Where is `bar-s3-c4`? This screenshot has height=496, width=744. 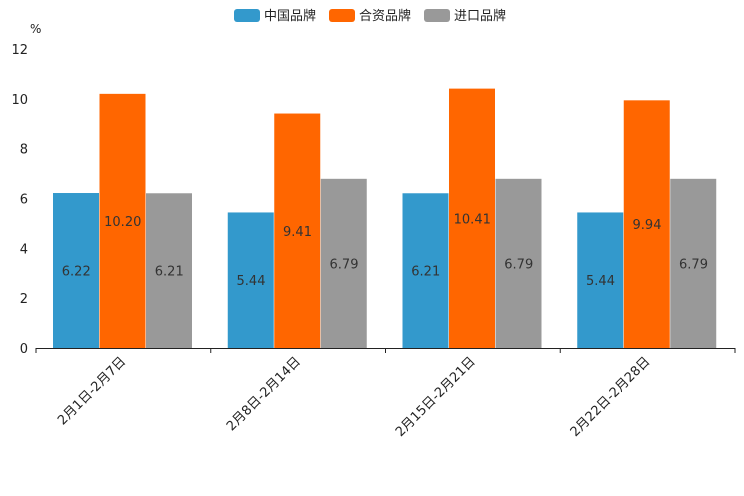
bar-s3-c4 is located at coordinates (693, 263).